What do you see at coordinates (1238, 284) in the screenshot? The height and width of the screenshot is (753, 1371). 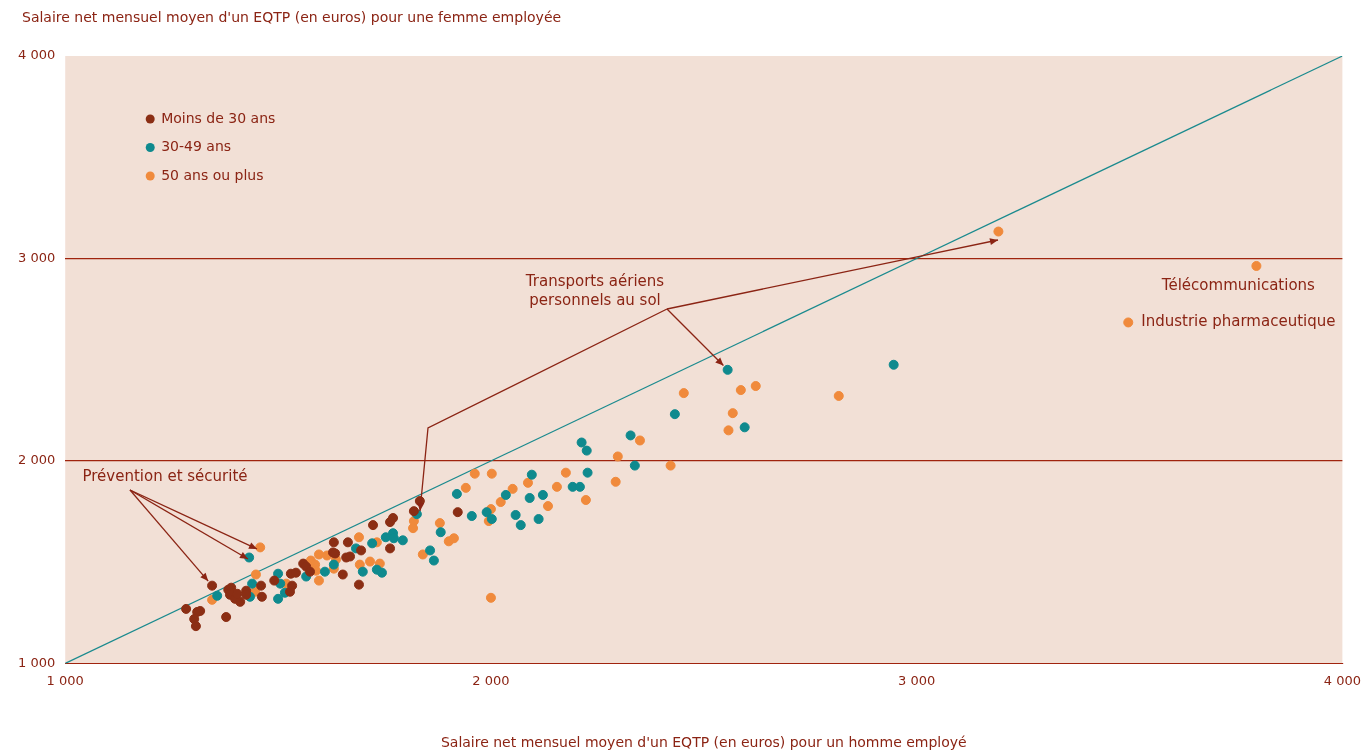 I see `annotation: Télécommunications` at bounding box center [1238, 284].